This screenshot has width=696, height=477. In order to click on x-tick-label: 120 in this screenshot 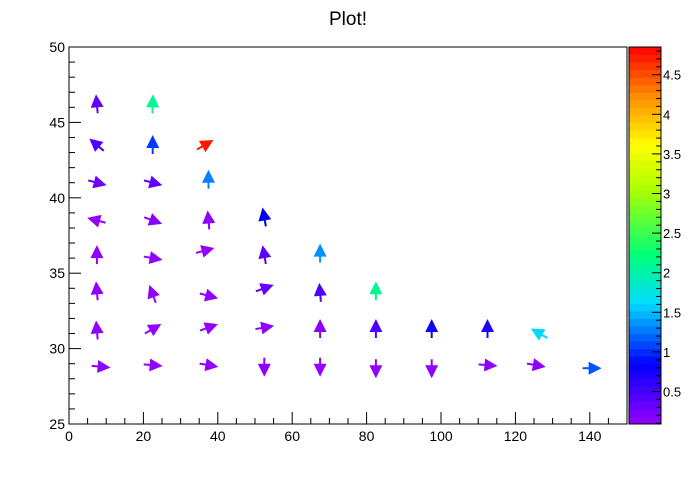, I will do `click(516, 436)`.